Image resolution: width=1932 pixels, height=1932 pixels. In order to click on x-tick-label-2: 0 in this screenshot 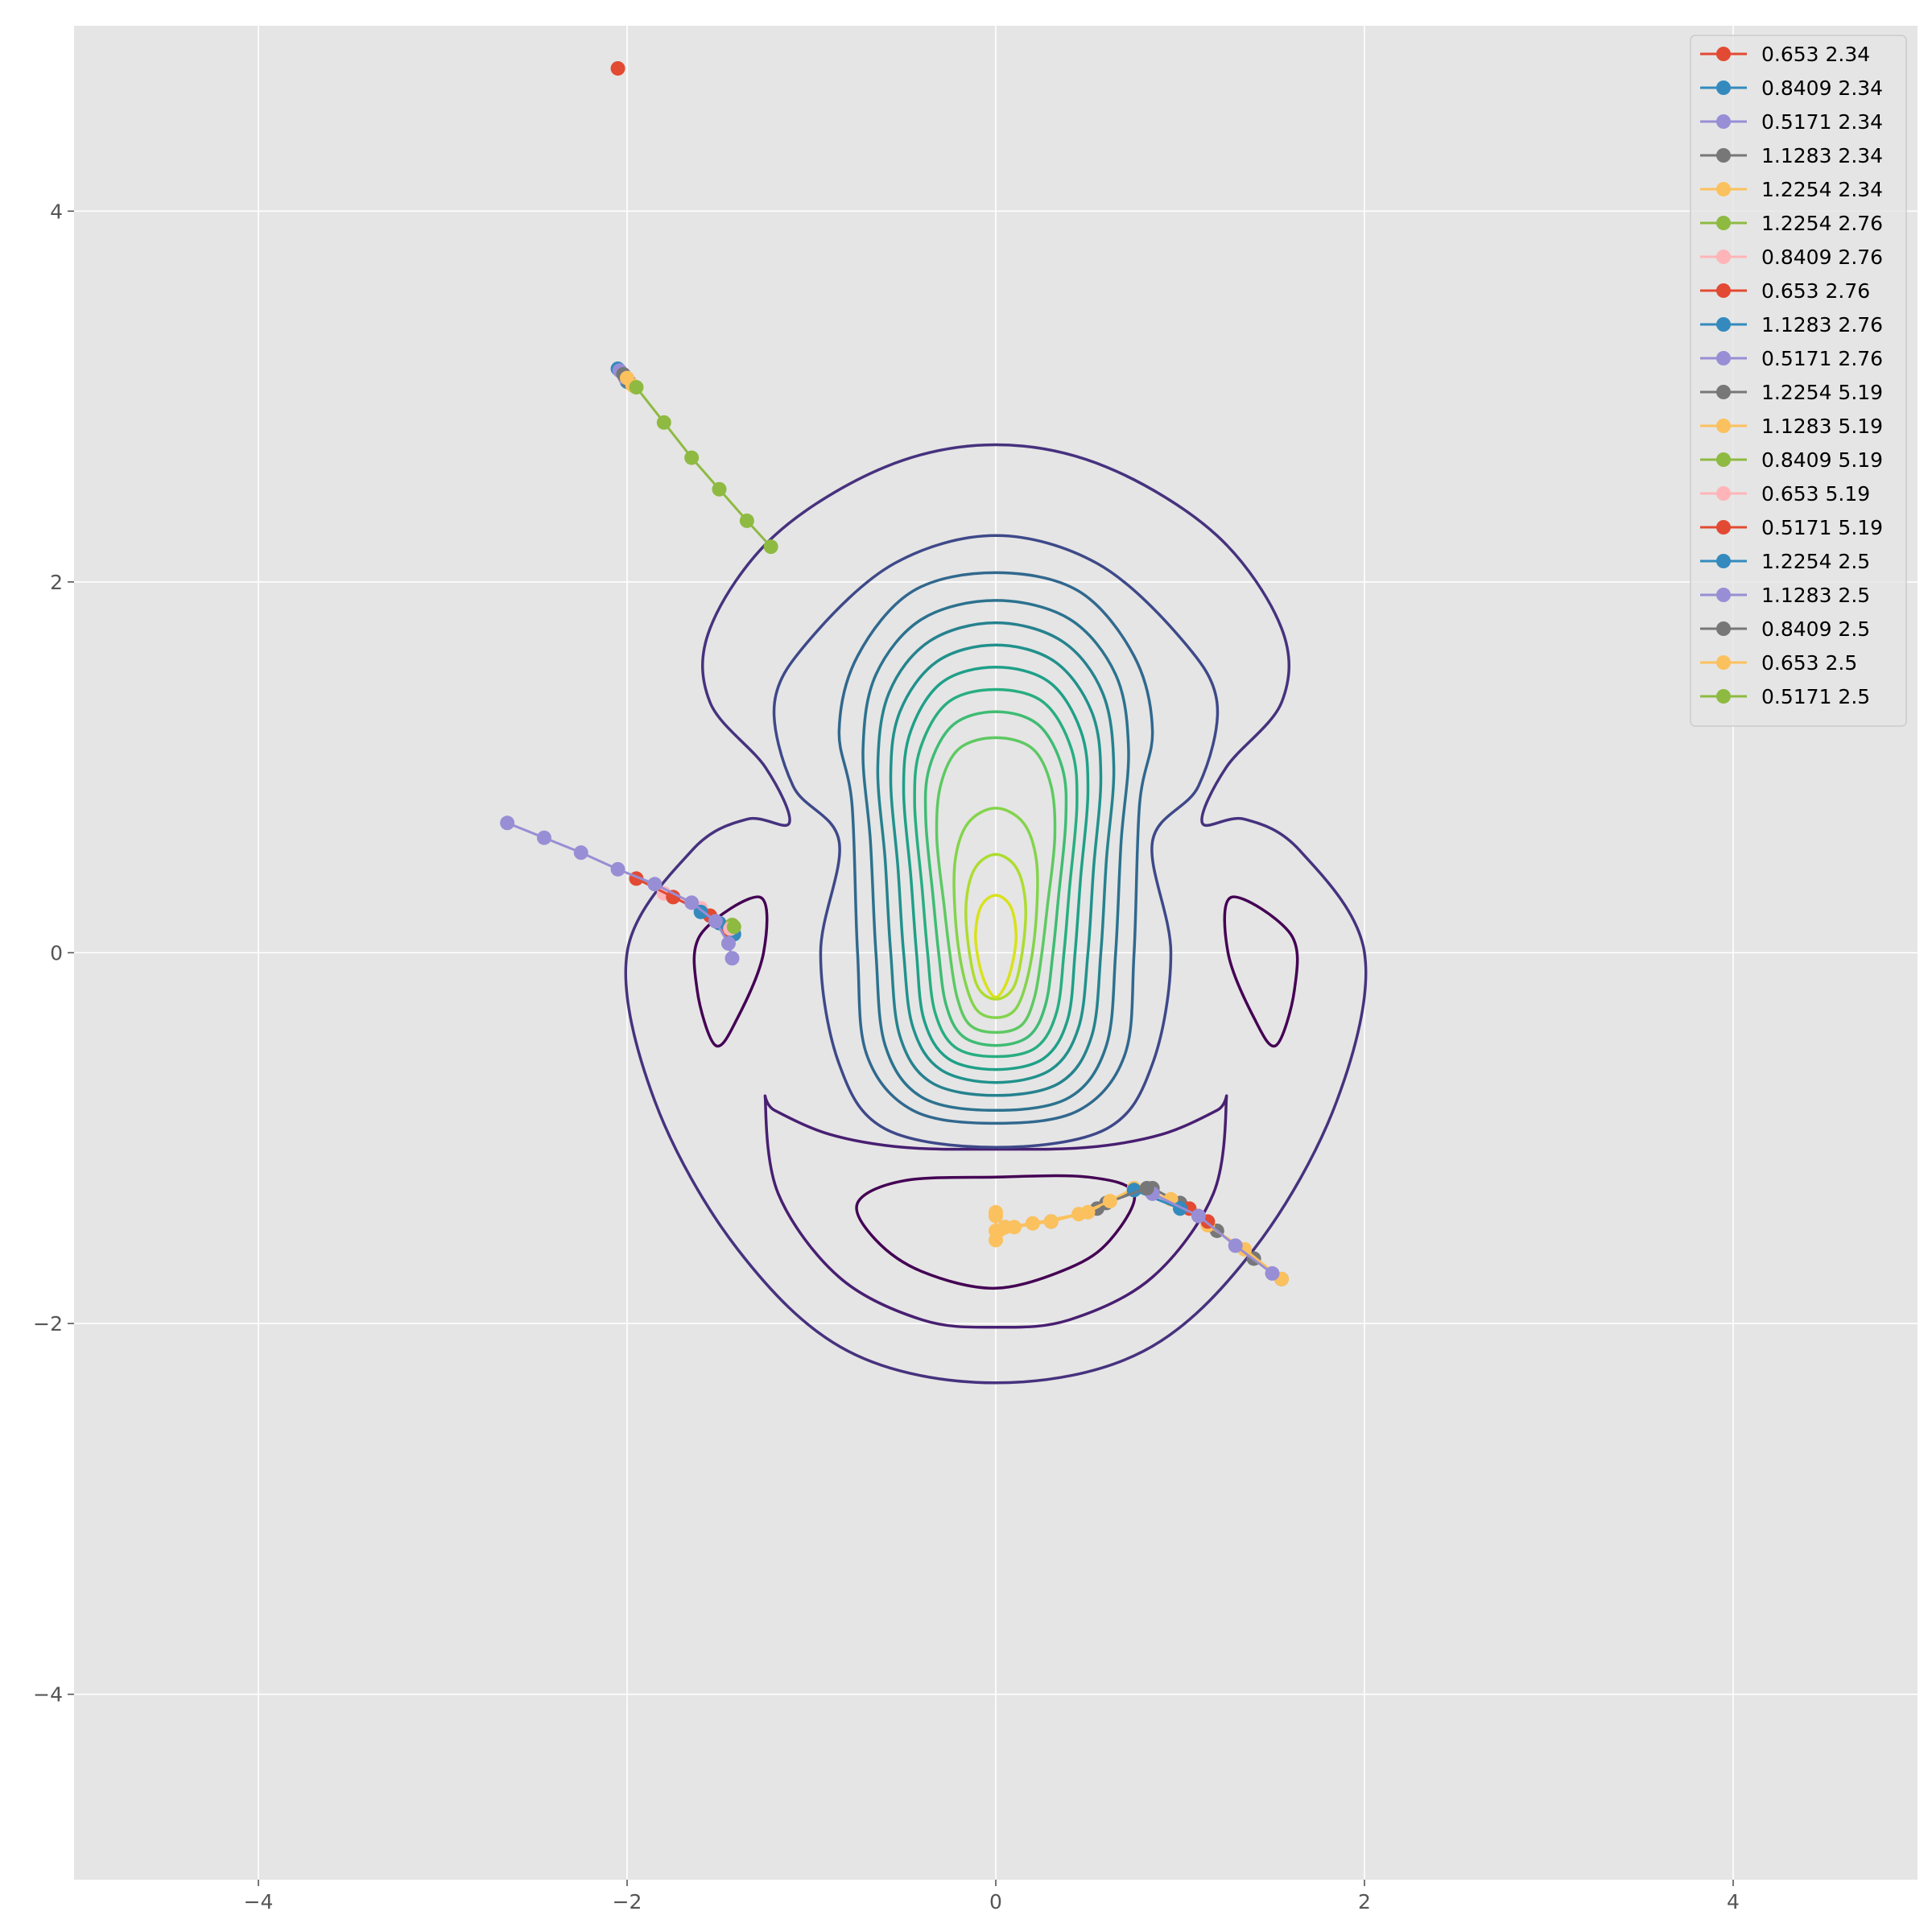, I will do `click(995, 1901)`.